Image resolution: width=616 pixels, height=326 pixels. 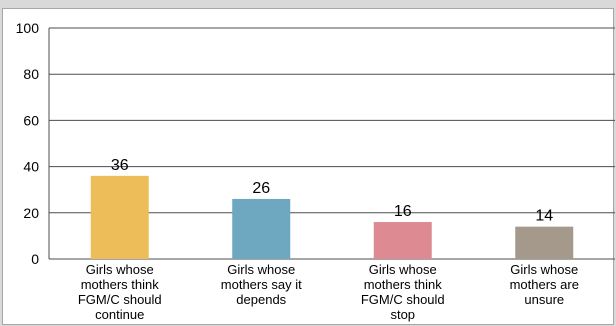 What do you see at coordinates (403, 292) in the screenshot?
I see `x-tick-label: Girls whose mothers think FGM/C should stop` at bounding box center [403, 292].